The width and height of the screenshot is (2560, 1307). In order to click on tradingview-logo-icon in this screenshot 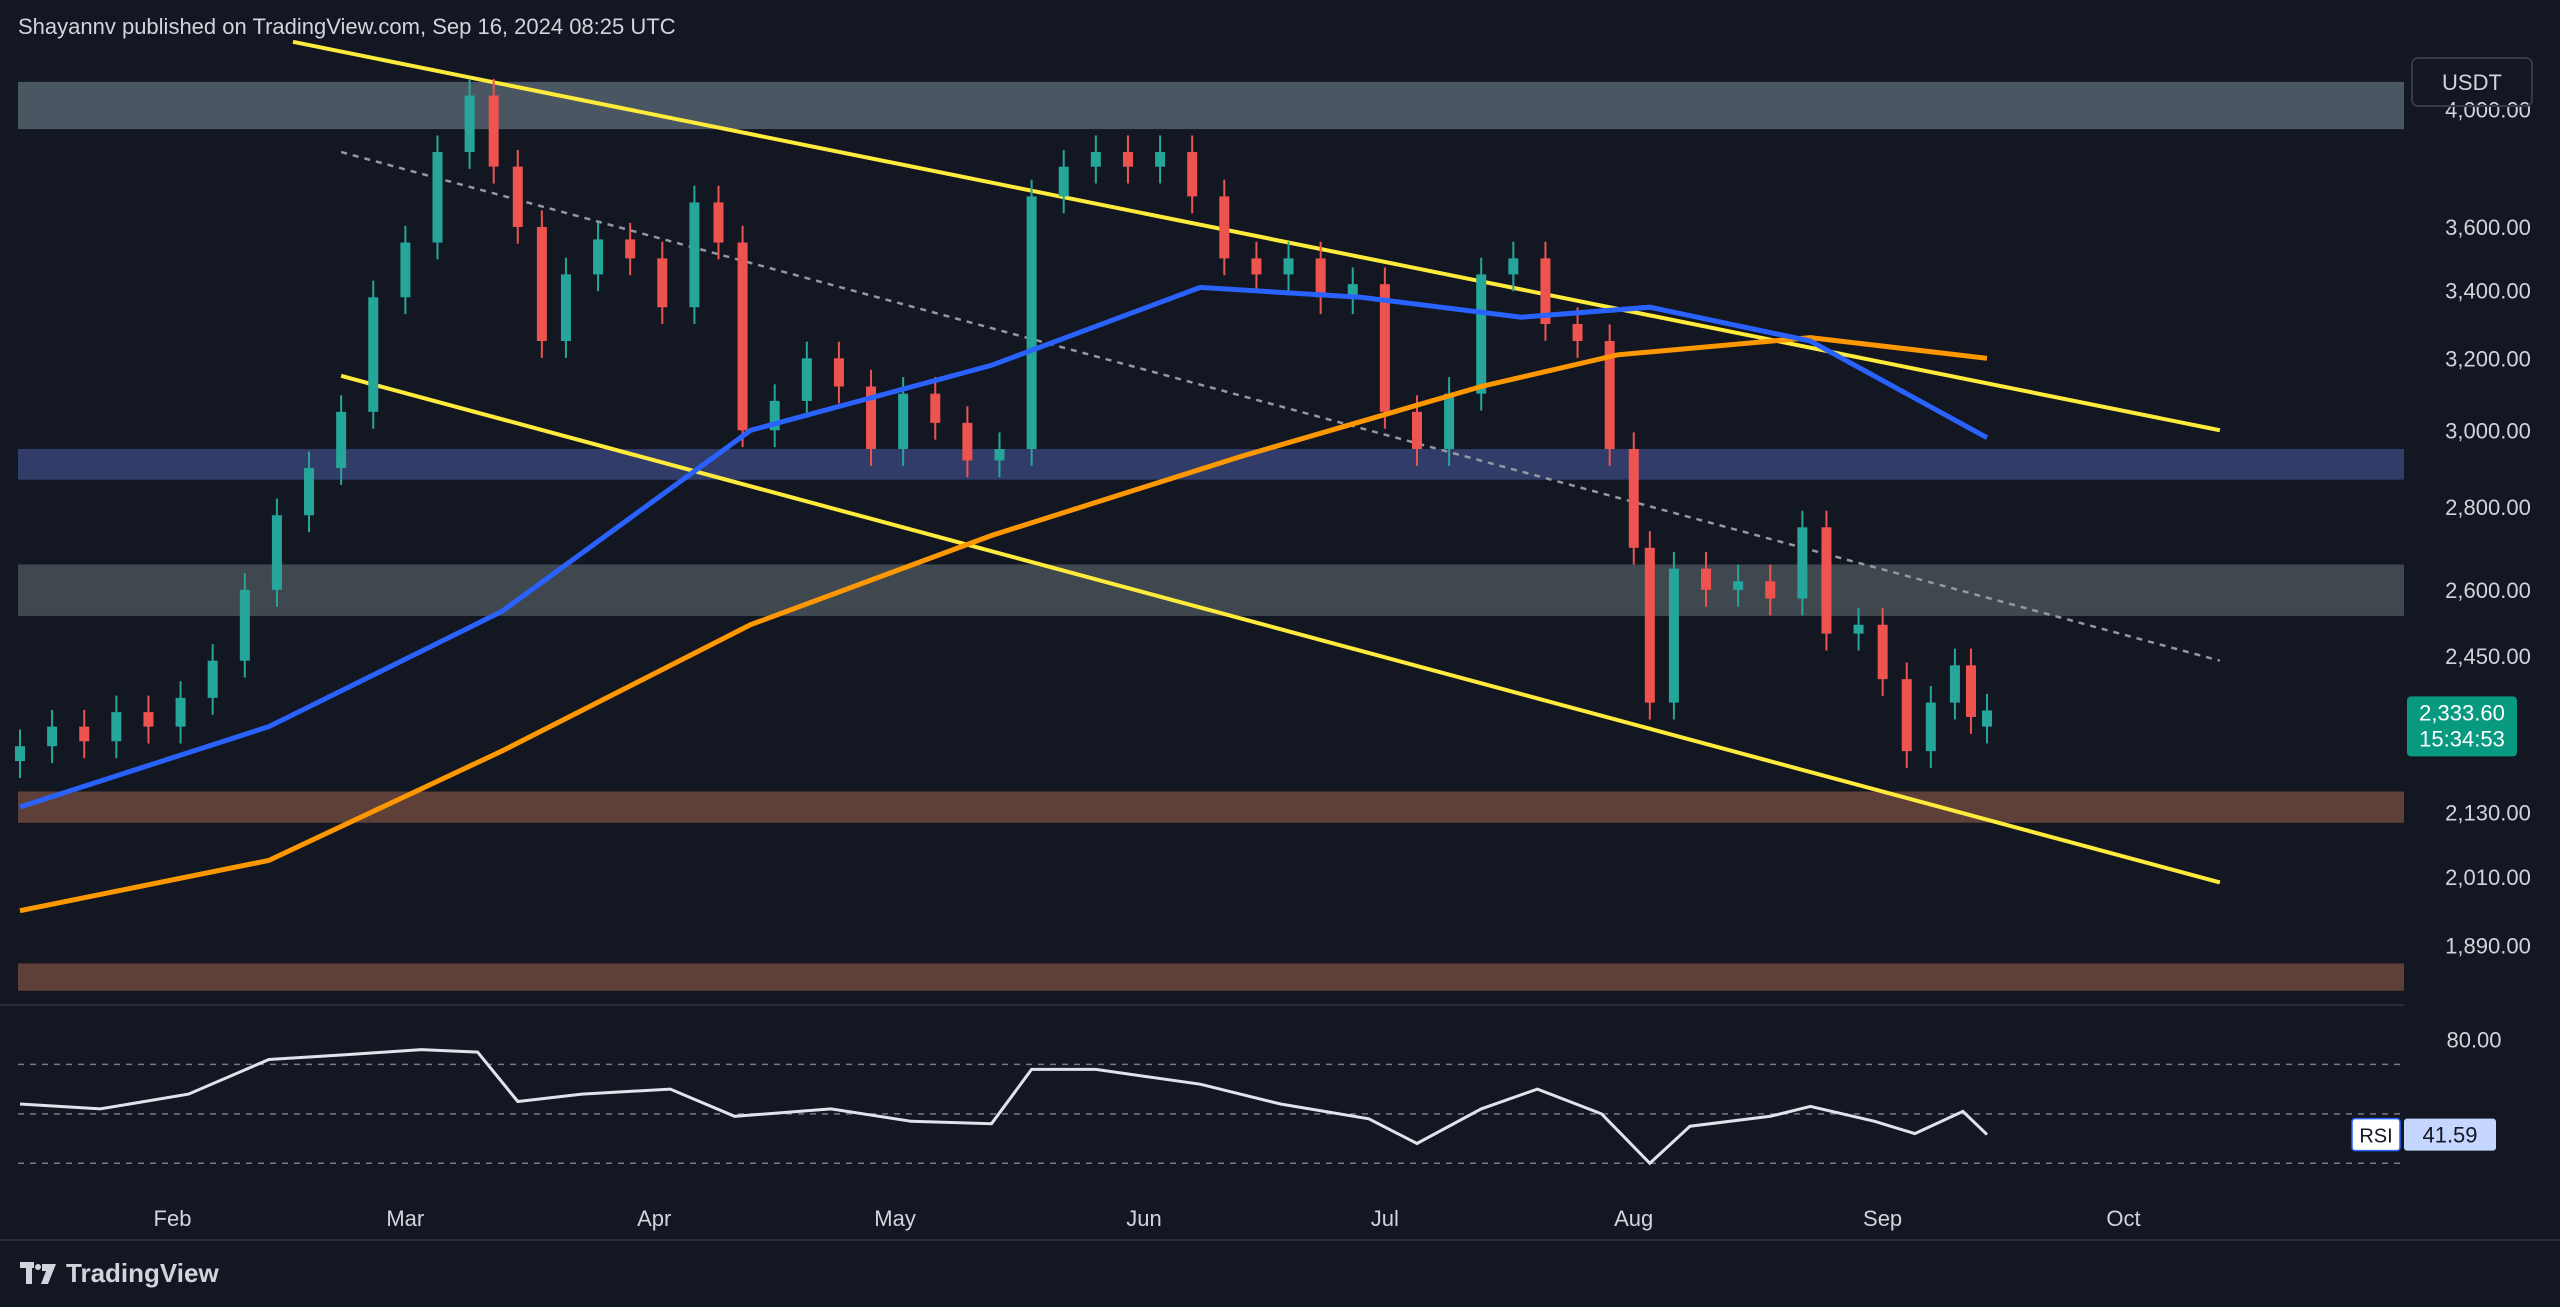, I will do `click(38, 1272)`.